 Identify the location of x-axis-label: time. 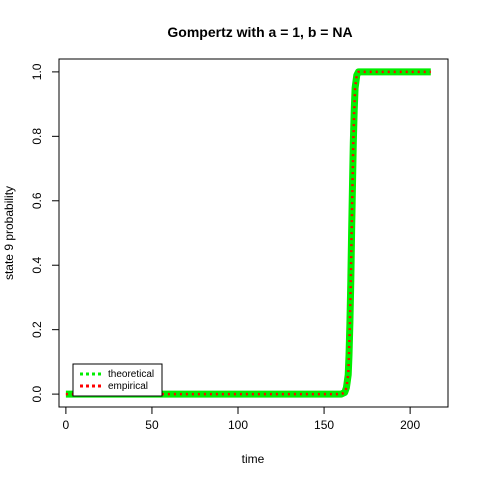
(253, 459).